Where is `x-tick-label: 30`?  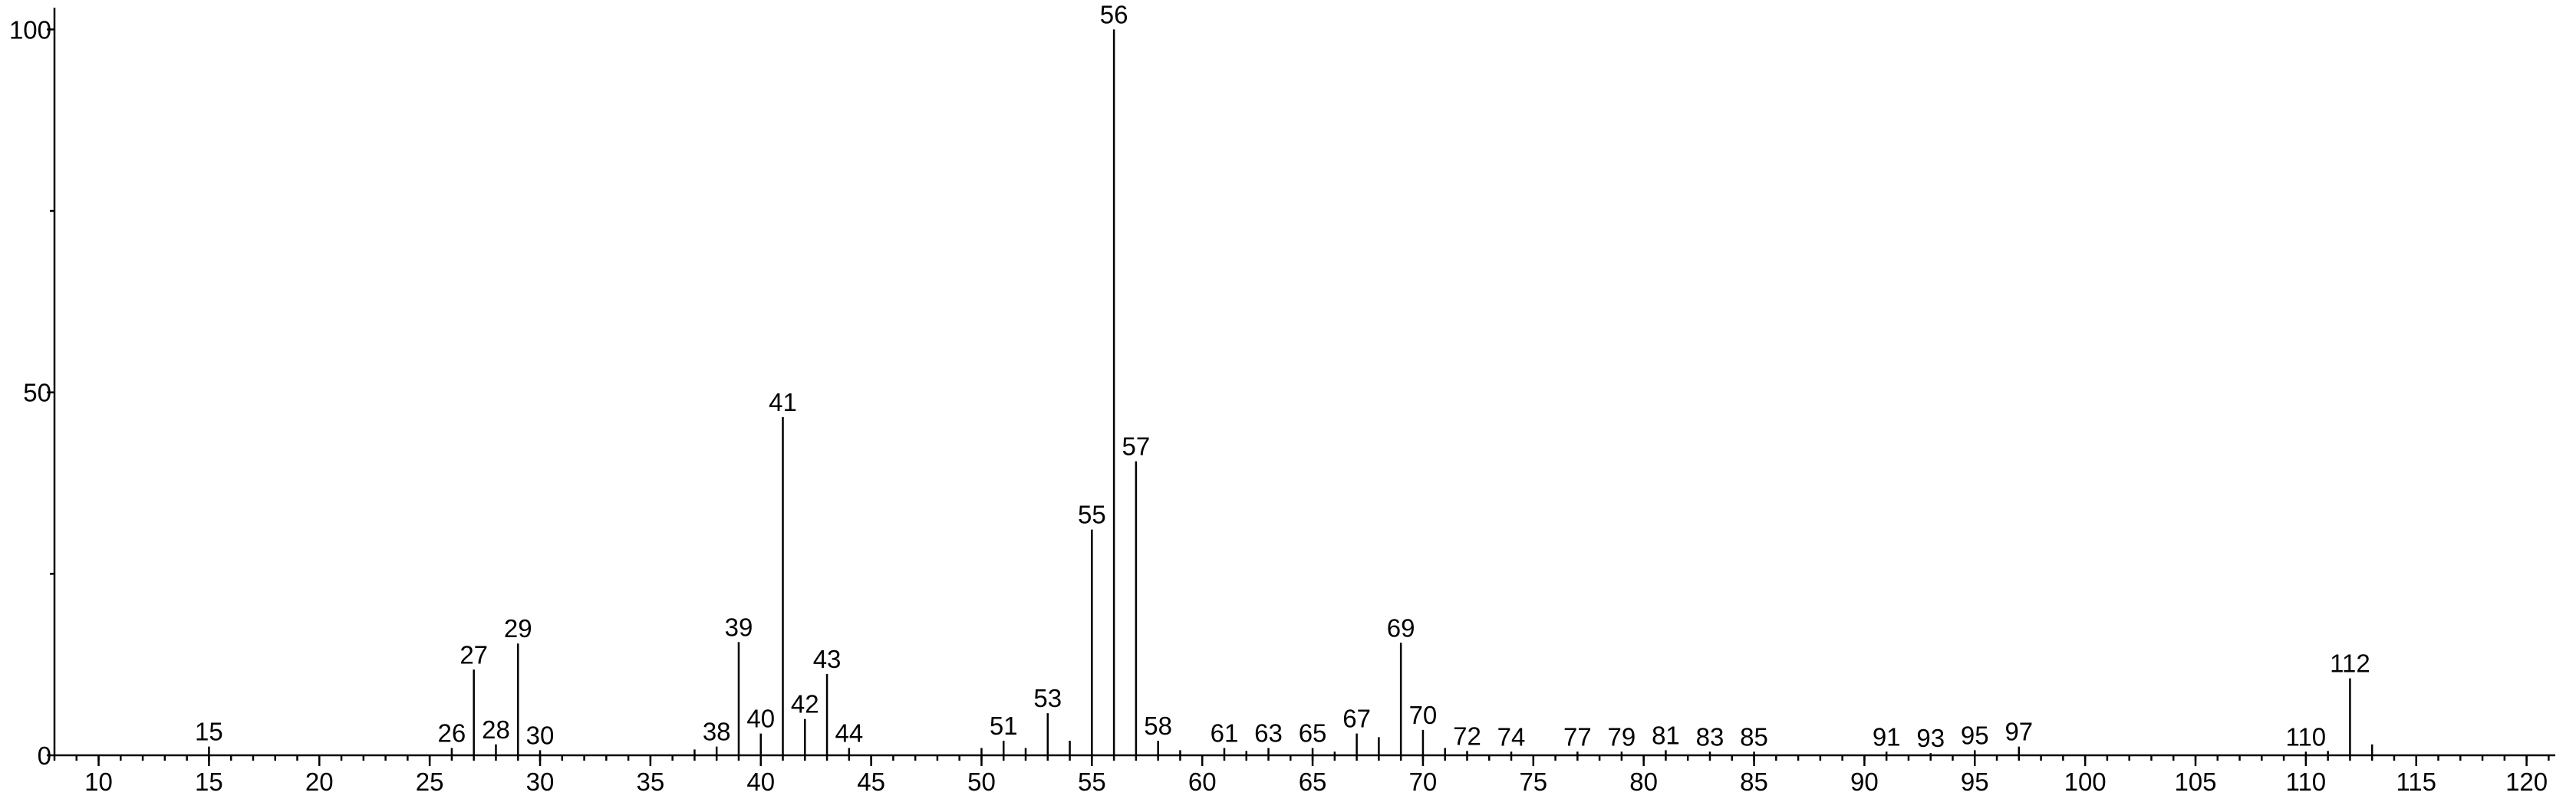
x-tick-label: 30 is located at coordinates (540, 782).